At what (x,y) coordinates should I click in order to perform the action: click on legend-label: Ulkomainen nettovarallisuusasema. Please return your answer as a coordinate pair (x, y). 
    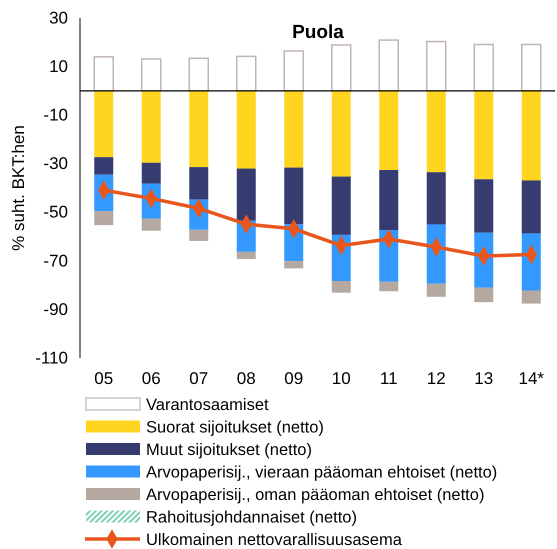
    Looking at the image, I should click on (274, 540).